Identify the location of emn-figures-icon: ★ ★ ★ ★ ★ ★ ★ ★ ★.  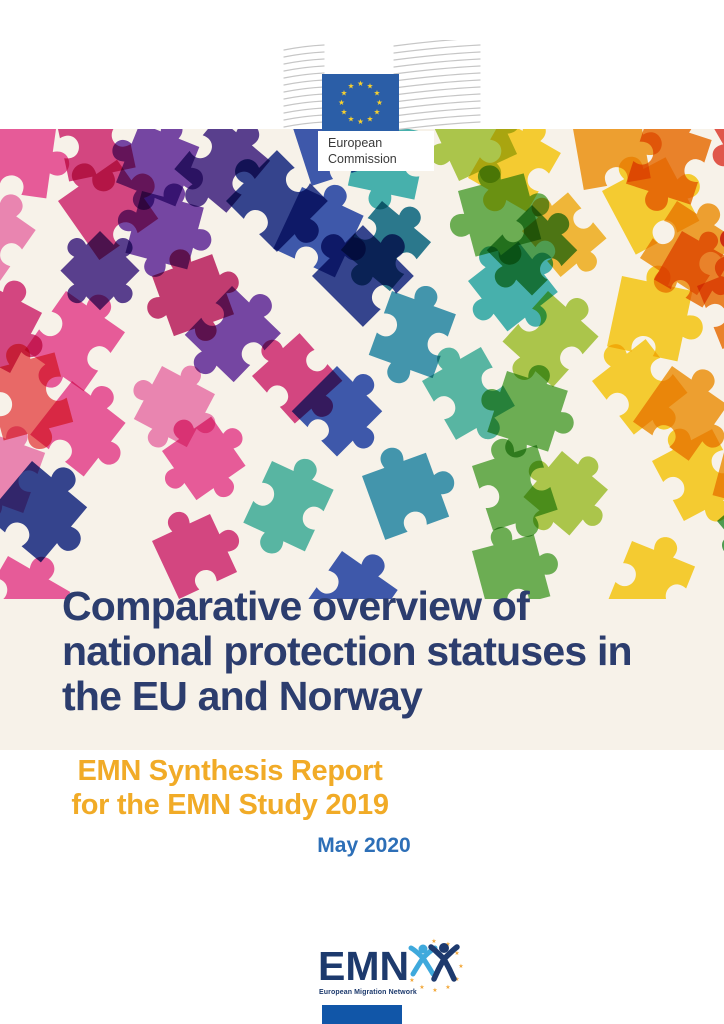
(436, 966).